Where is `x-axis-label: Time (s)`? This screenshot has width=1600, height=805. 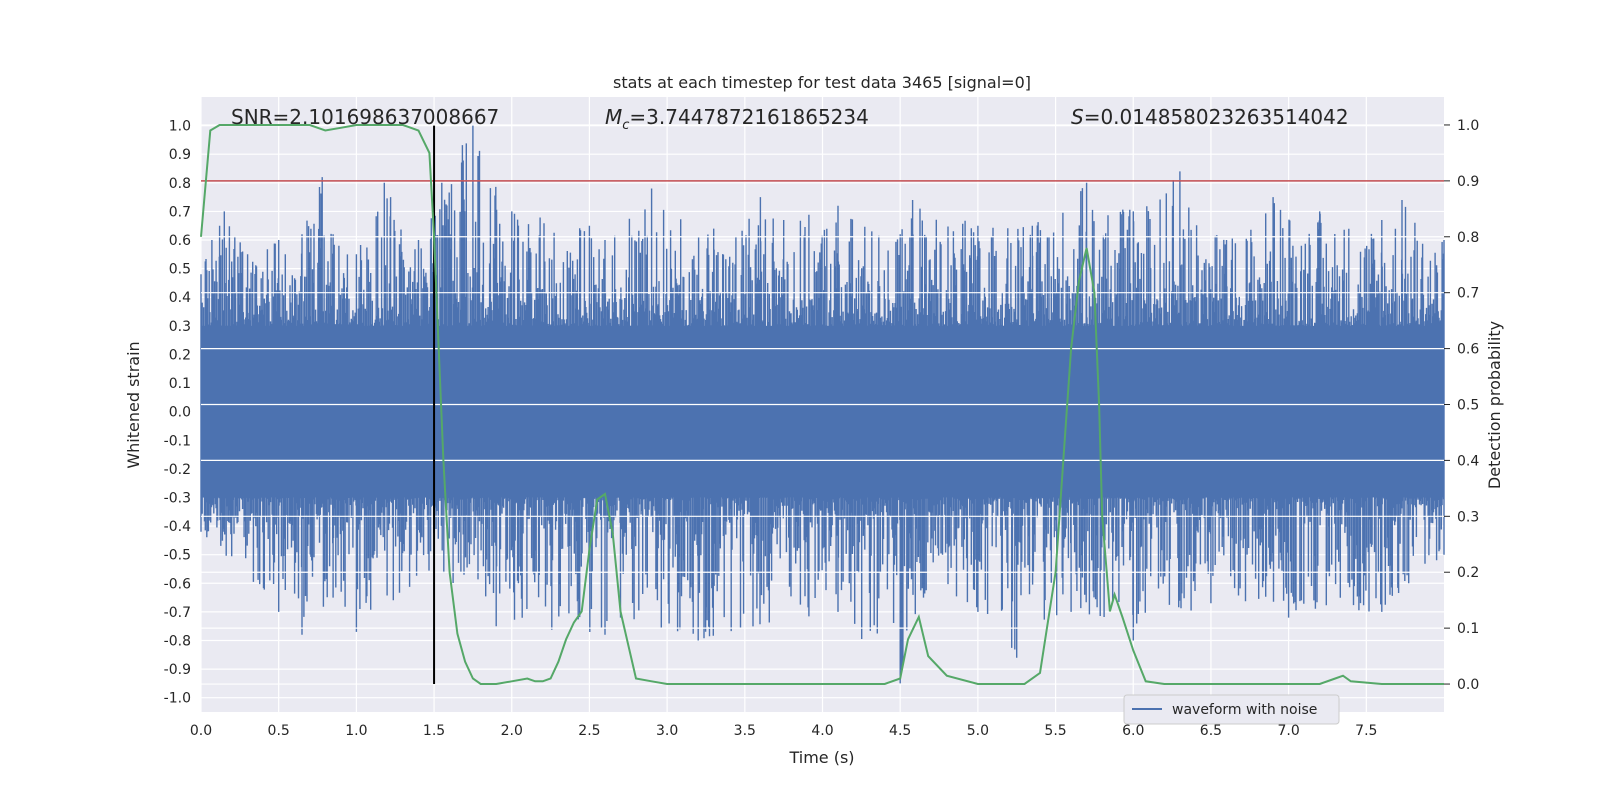 x-axis-label: Time (s) is located at coordinates (821, 757).